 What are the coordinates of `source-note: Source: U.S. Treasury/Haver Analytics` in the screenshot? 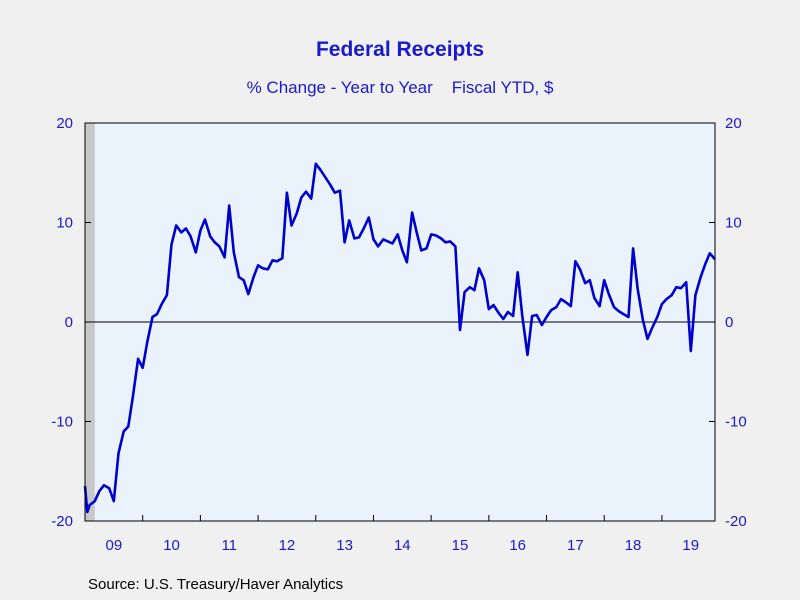 It's located at (216, 584).